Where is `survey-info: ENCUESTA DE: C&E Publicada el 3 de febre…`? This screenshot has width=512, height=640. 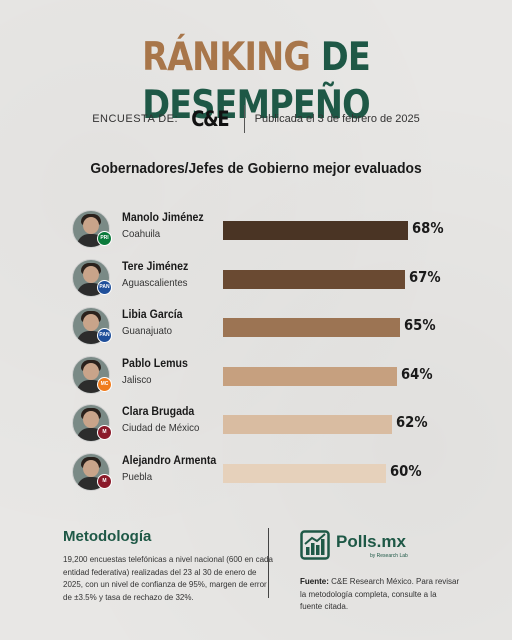 survey-info: ENCUESTA DE: C&E Publicada el 3 de febre… is located at coordinates (256, 119).